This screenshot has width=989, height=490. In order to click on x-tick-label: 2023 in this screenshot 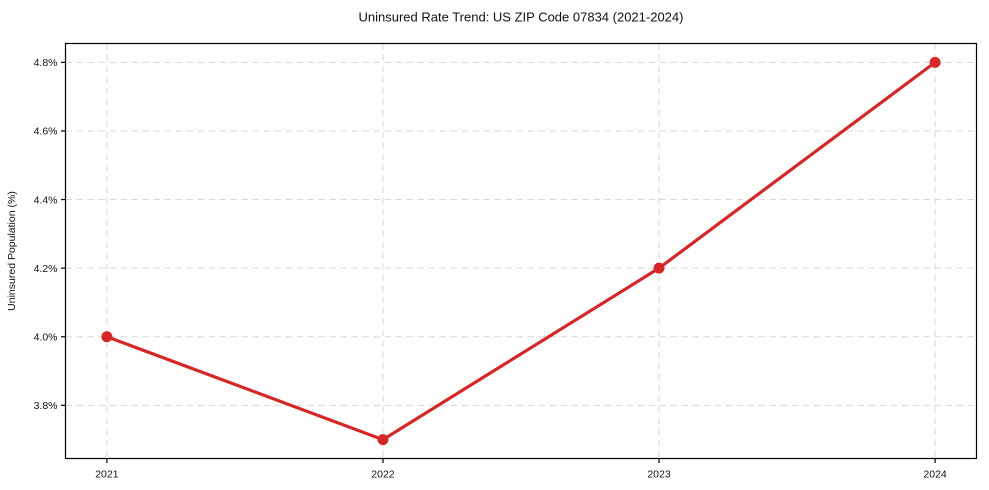, I will do `click(659, 475)`.